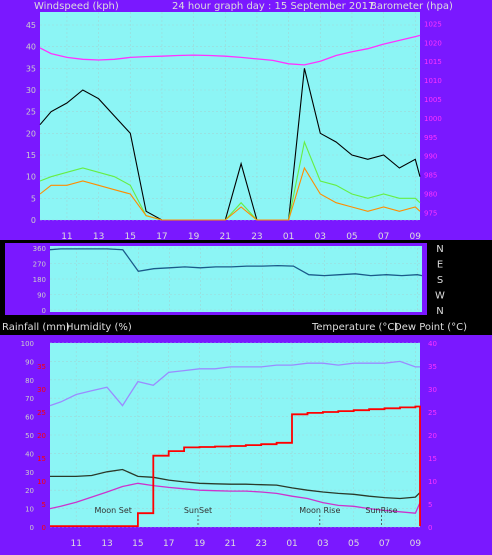  I want to click on temp-x-tick-label: 03, so click(322, 544).